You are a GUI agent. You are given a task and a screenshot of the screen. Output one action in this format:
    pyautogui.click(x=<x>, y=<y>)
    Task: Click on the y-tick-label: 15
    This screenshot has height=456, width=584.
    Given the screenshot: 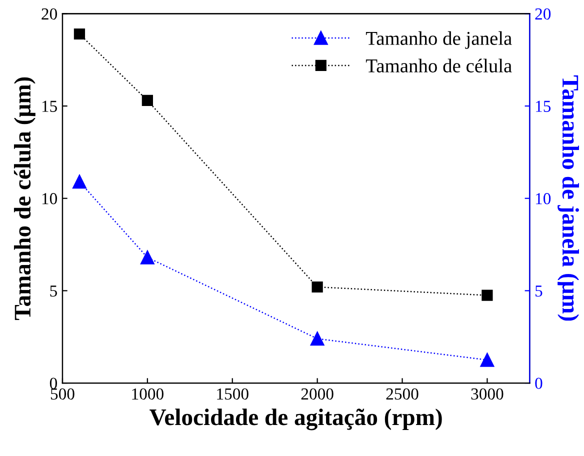 What is the action you would take?
    pyautogui.click(x=49, y=106)
    